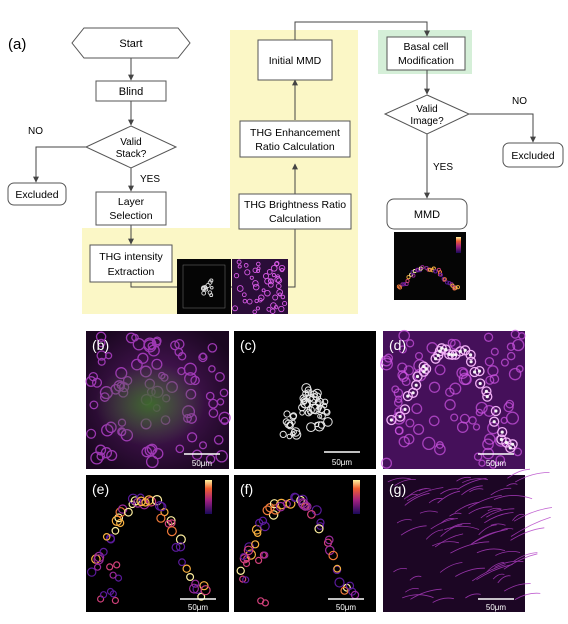 The height and width of the screenshot is (624, 568). I want to click on thumbnail-overlay, so click(260, 287).